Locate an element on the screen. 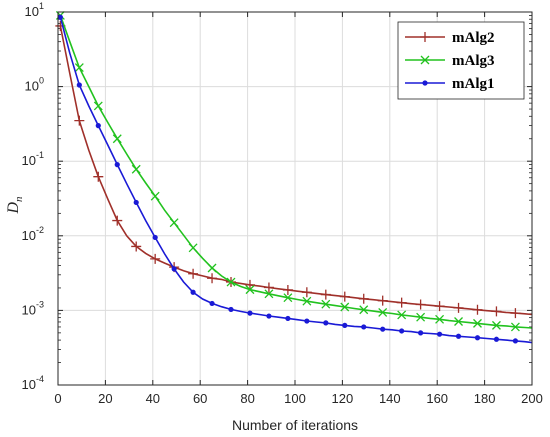  legend-item-mAlg1: mAlg1 is located at coordinates (450, 84).